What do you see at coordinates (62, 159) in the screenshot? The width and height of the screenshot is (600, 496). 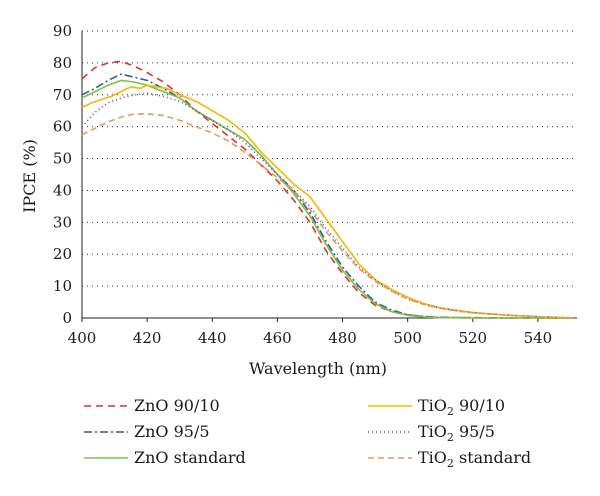 I see `y-tick-label: 50` at bounding box center [62, 159].